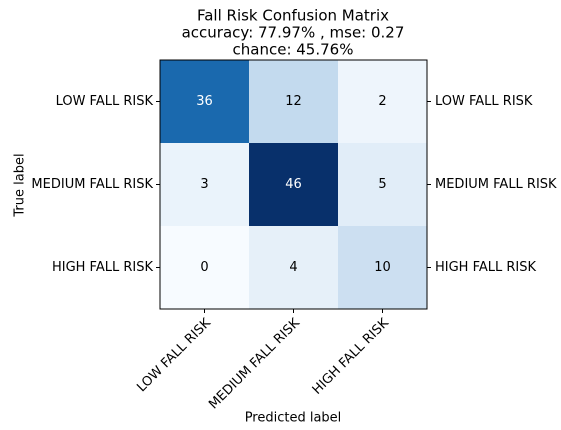 Image resolution: width=561 pixels, height=430 pixels. Describe the element at coordinates (351, 356) in the screenshot. I see `x-tick-label: HIGH FALL RISK` at that location.